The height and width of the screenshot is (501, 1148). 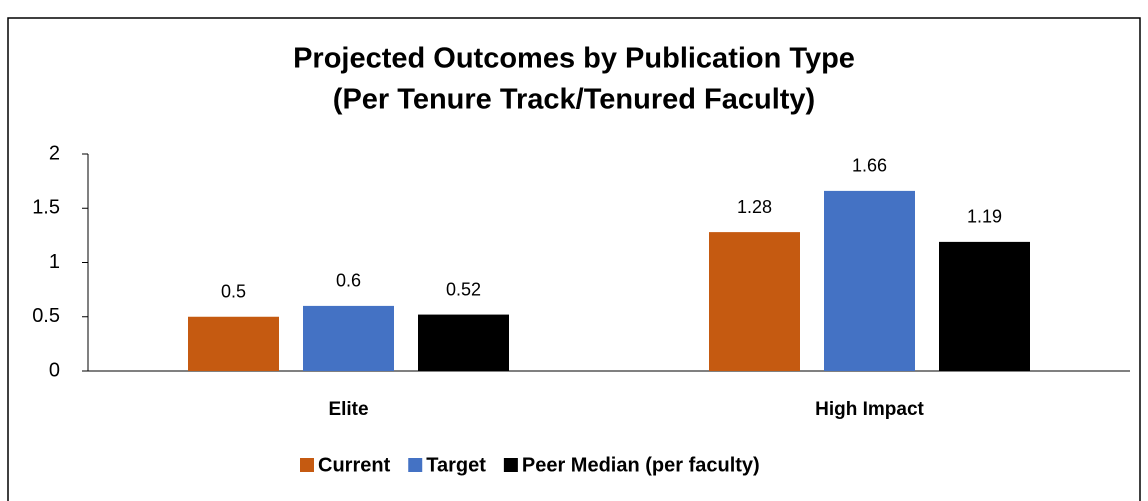 I want to click on data-label: 1.66, so click(x=869, y=166).